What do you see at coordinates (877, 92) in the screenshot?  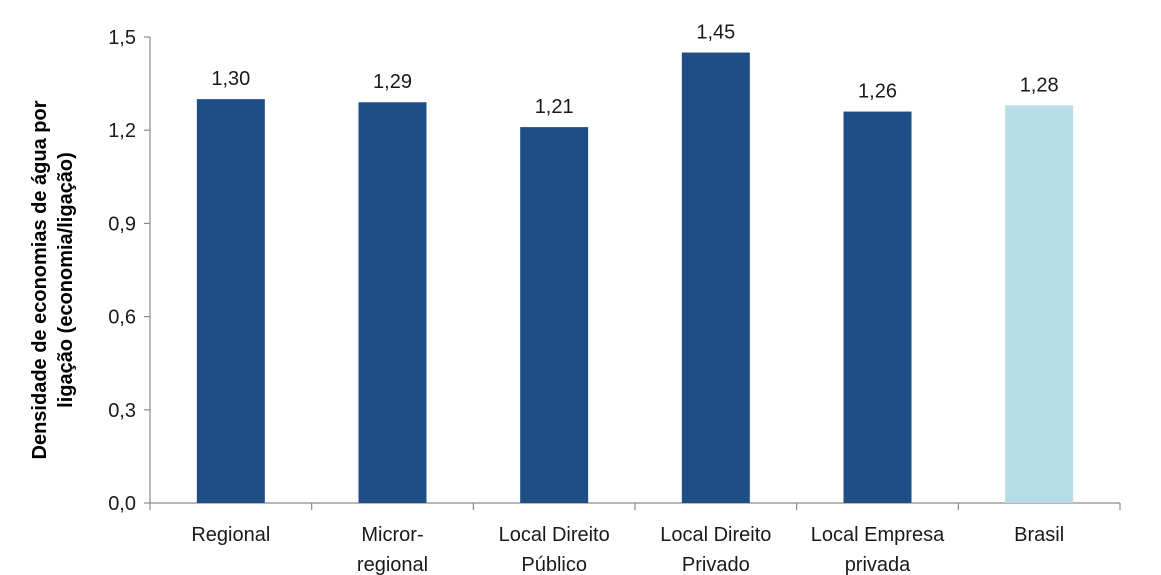 I see `data-label: 1,26` at bounding box center [877, 92].